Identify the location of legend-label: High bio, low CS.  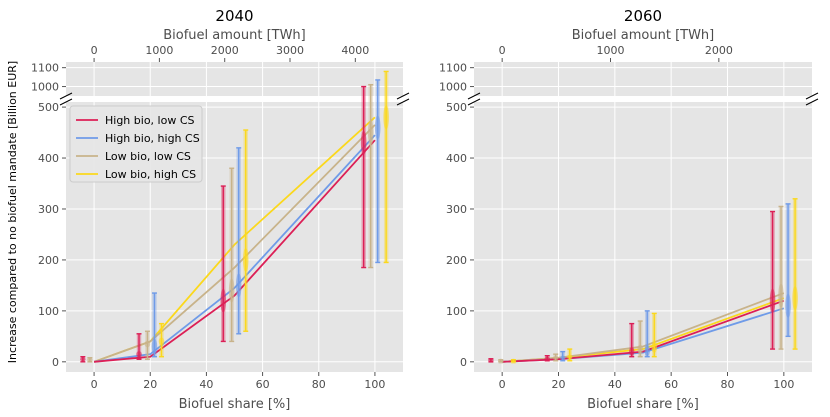
(150, 120).